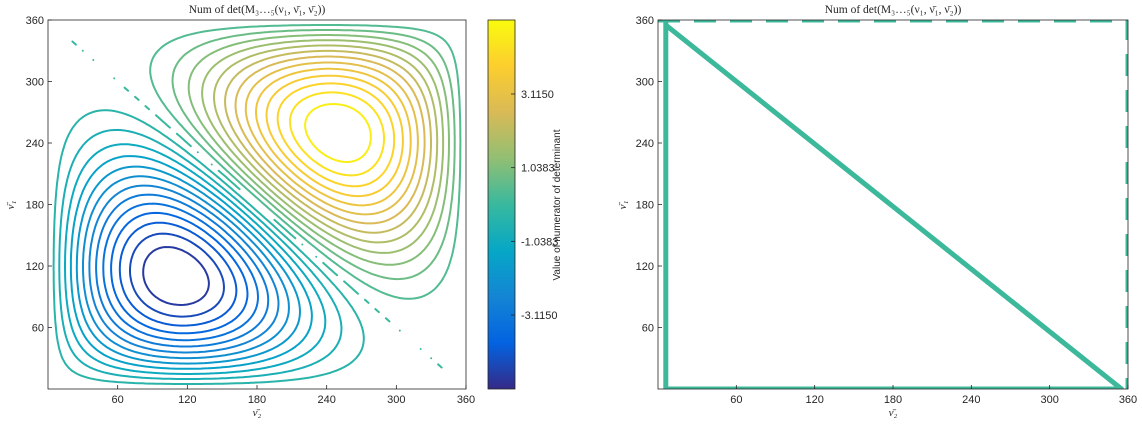 The height and width of the screenshot is (428, 1142). Describe the element at coordinates (257, 413) in the screenshot. I see `contour-x-axis-label: ν̄₂` at that location.